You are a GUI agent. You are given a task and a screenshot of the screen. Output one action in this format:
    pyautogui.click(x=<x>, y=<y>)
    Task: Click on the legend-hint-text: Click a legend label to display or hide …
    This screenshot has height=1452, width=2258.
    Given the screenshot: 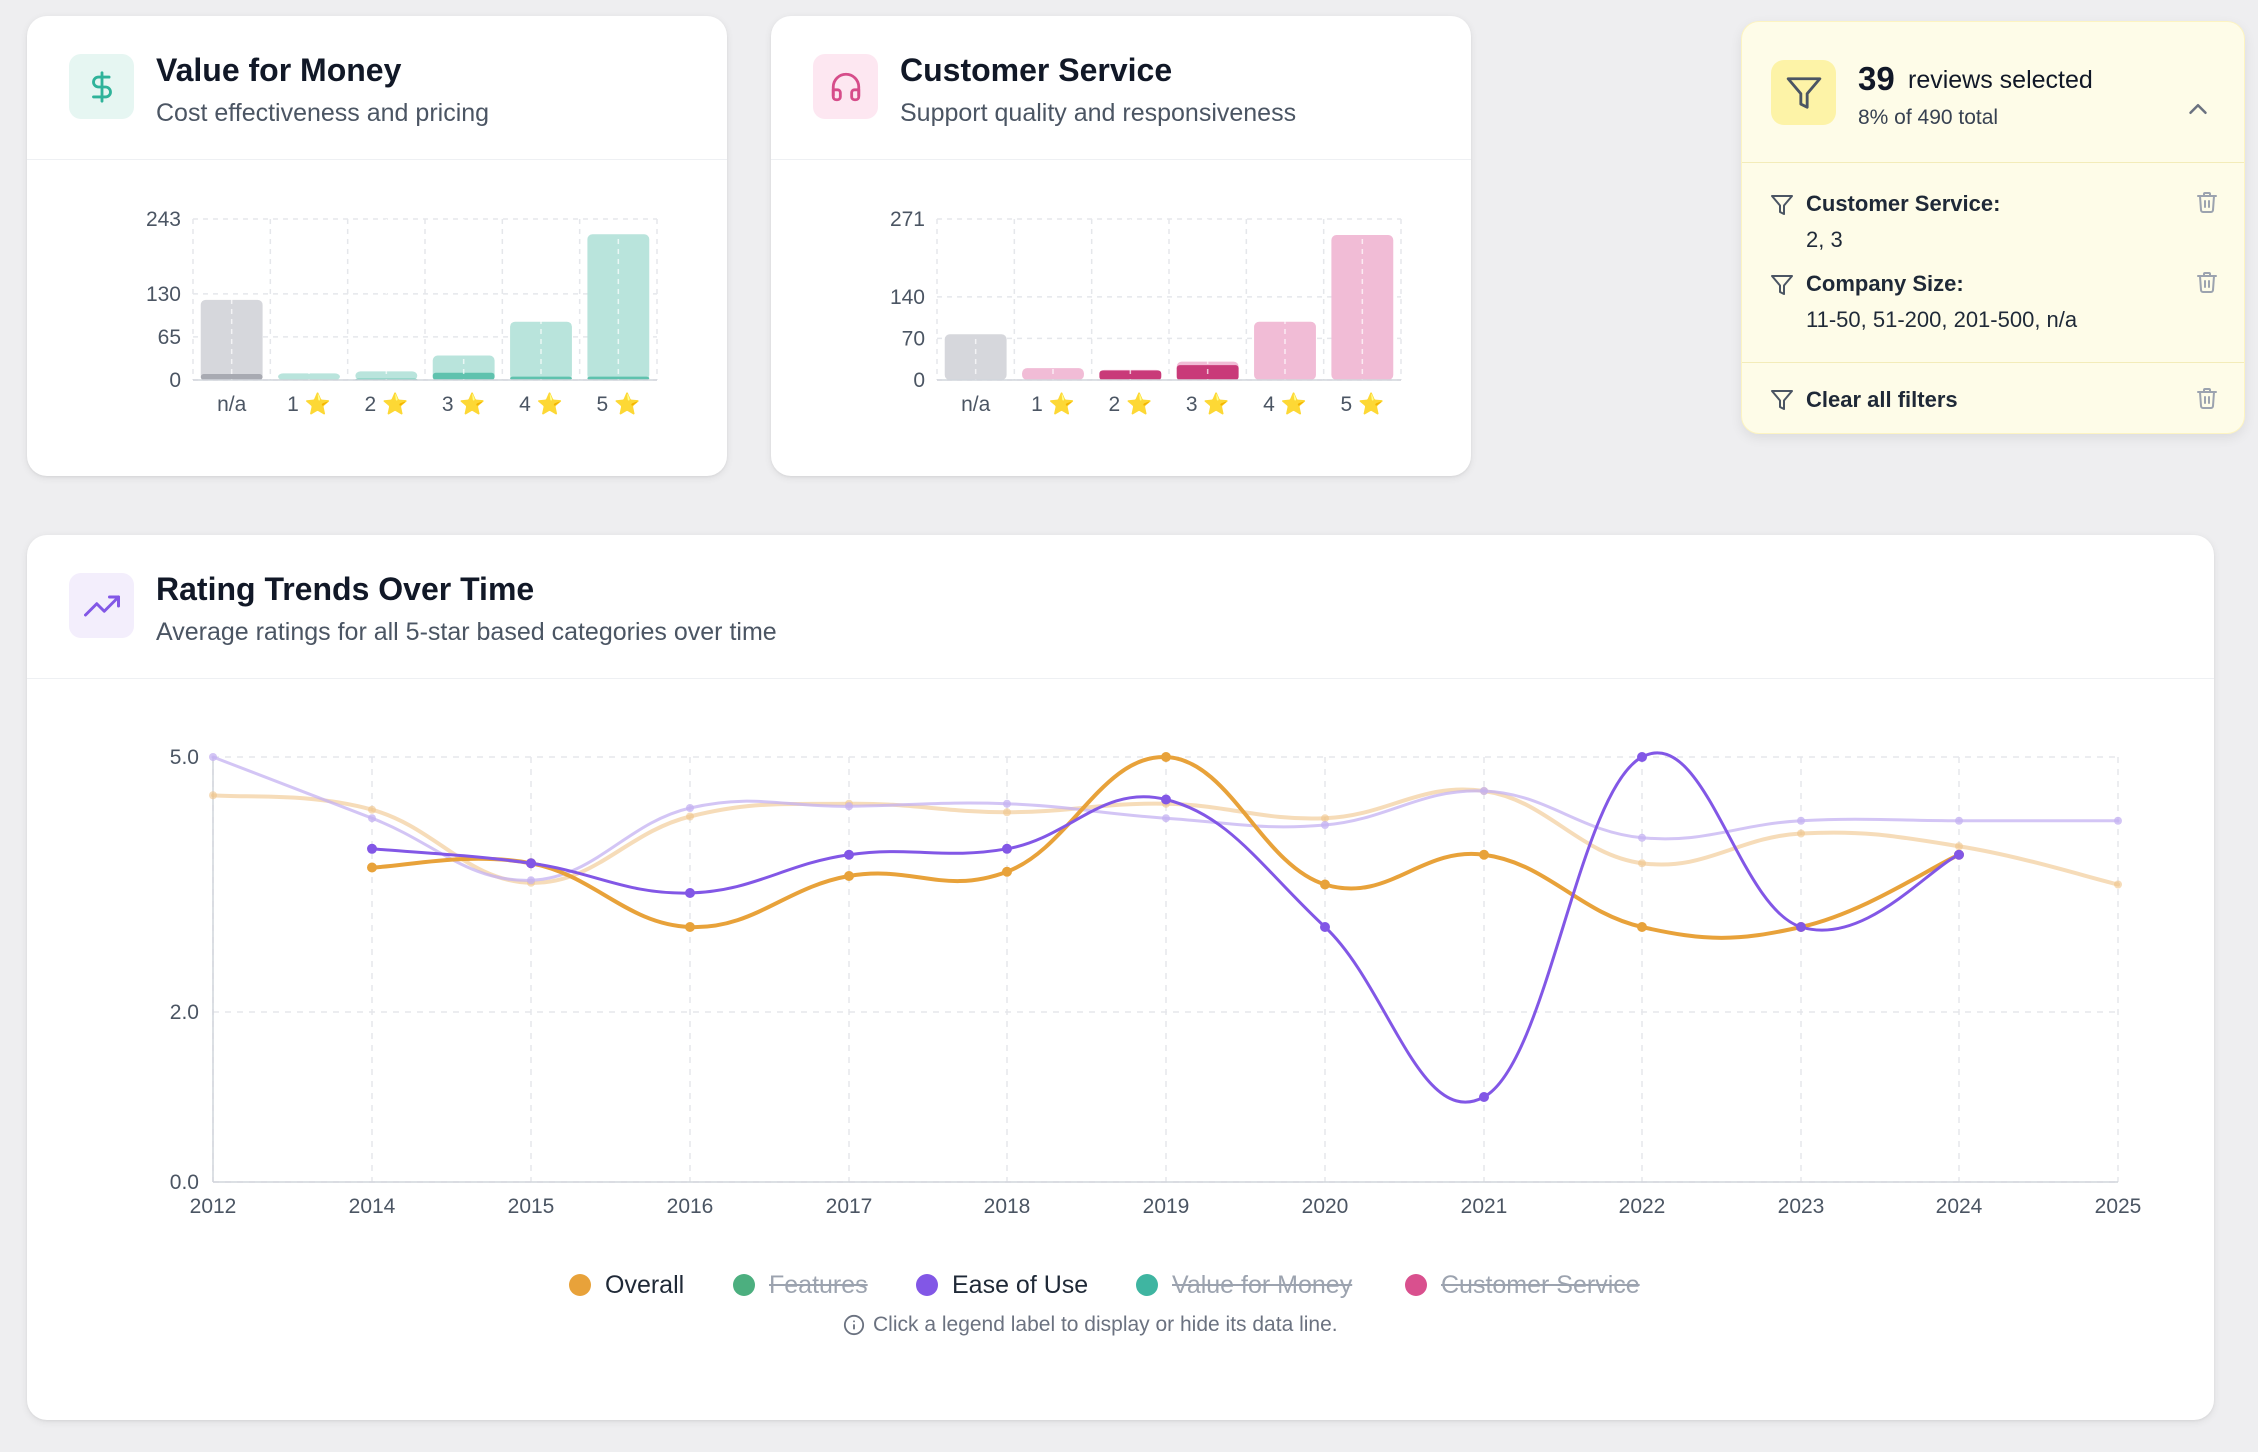 What is the action you would take?
    pyautogui.click(x=1105, y=1324)
    